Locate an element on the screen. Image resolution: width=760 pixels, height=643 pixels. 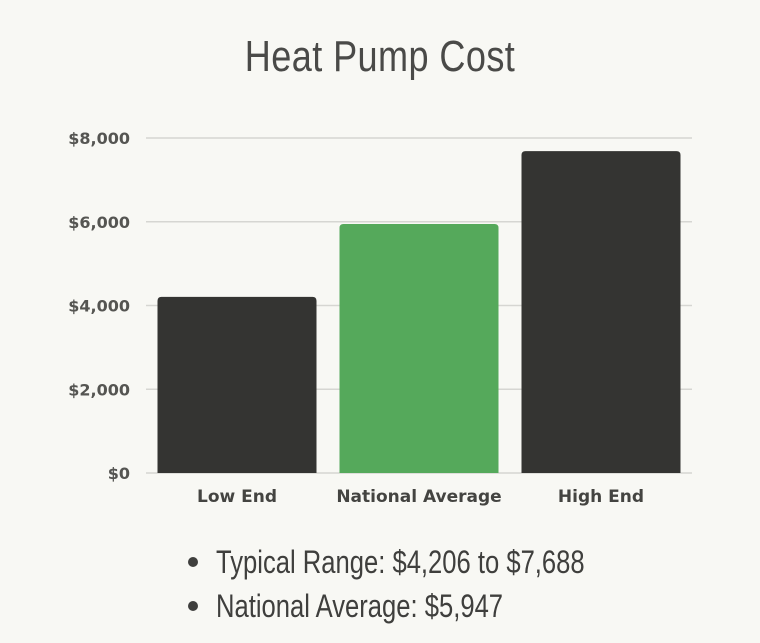
x-tick-label: Low End is located at coordinates (237, 497).